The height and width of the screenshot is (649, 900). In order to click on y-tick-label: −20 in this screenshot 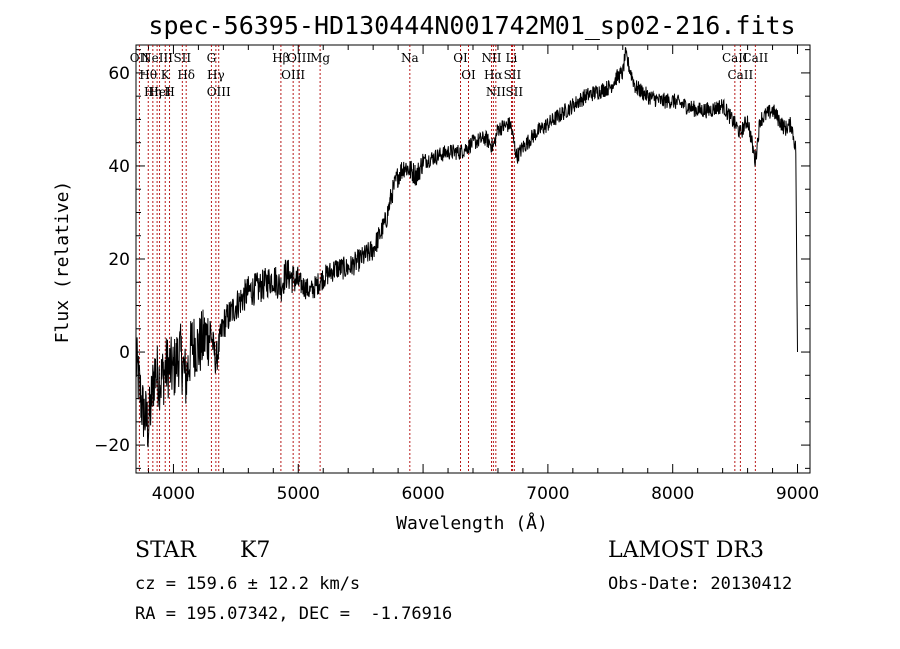, I will do `click(112, 446)`.